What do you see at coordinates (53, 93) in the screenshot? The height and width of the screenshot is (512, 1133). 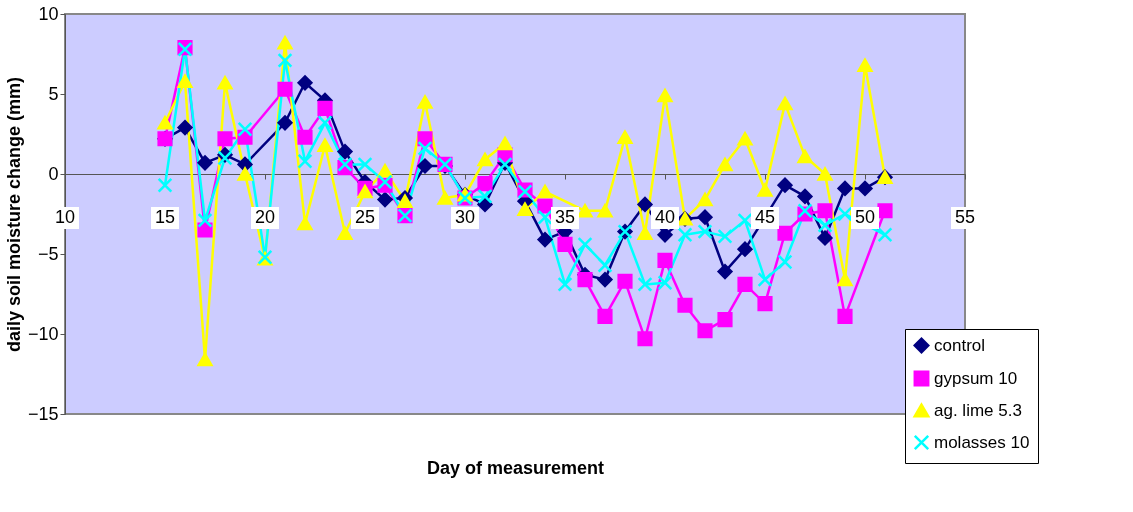 I see `y-tick-label: 5` at bounding box center [53, 93].